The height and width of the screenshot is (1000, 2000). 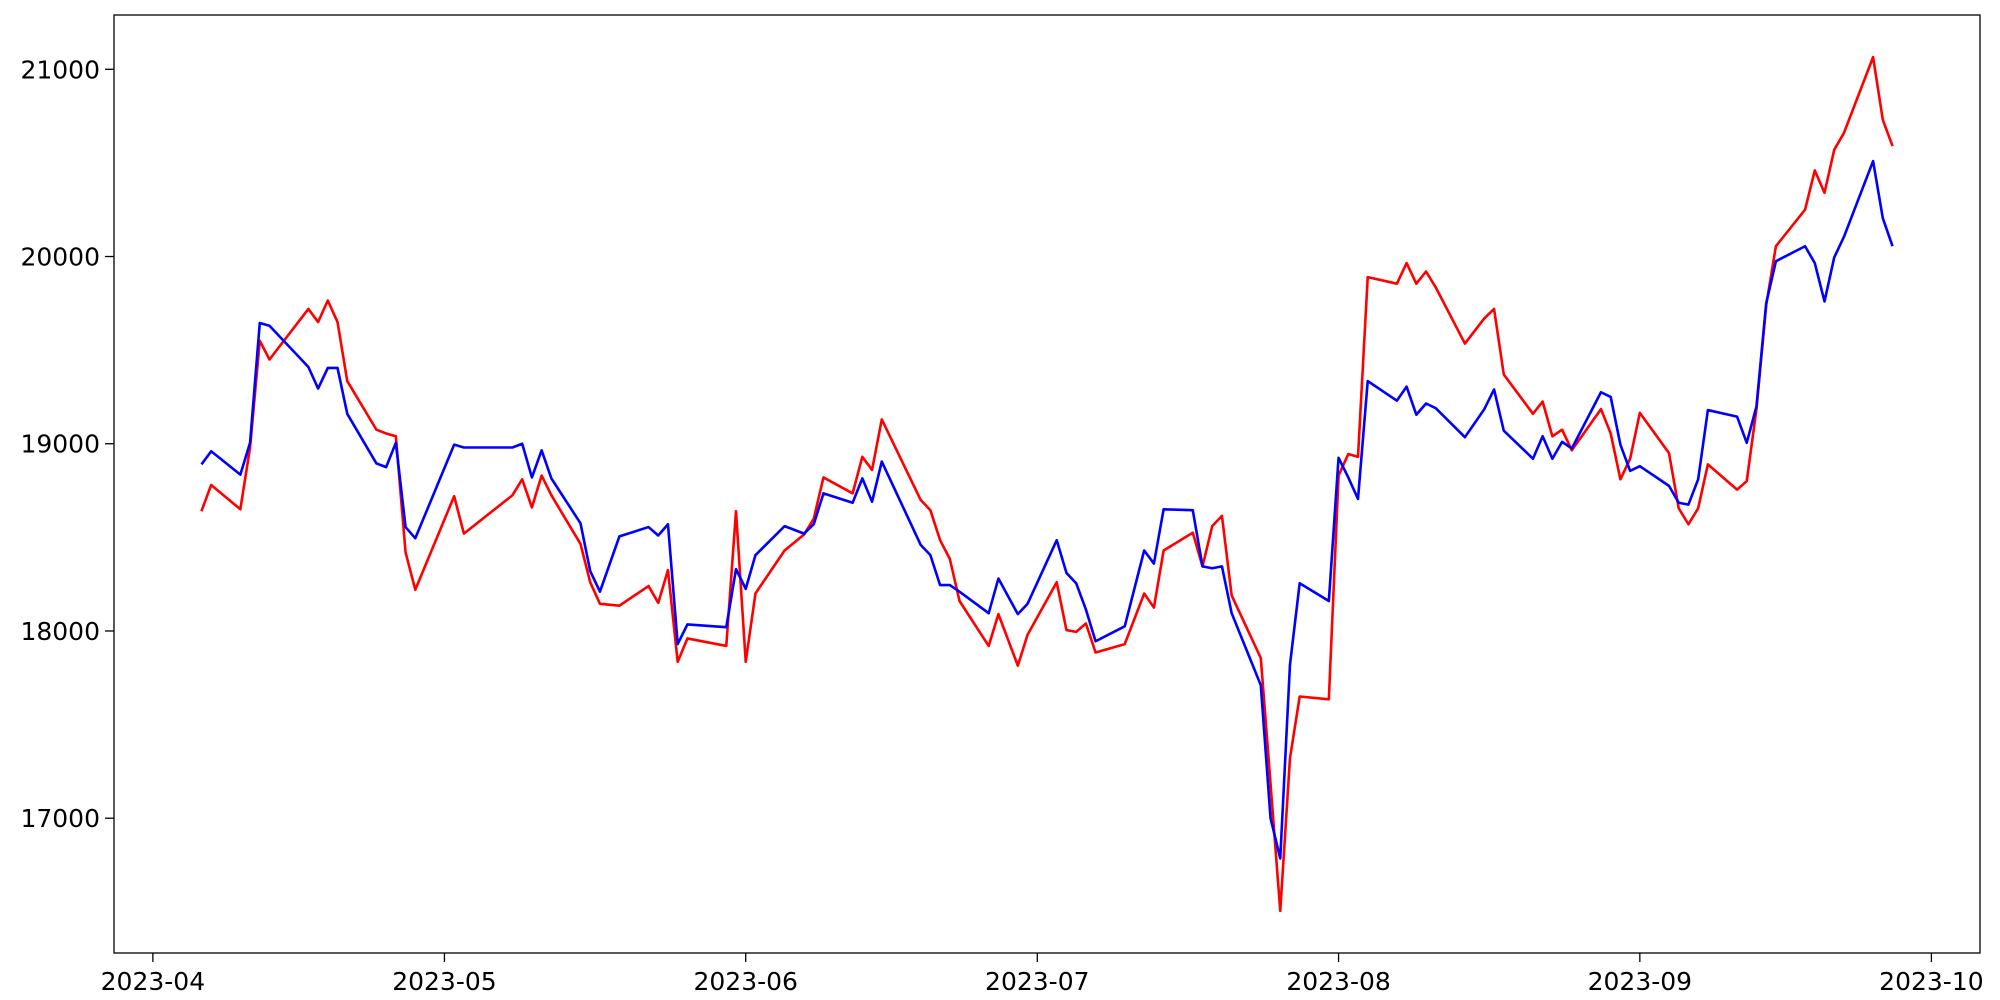 I want to click on y-tick-label: 18000, so click(x=60, y=631).